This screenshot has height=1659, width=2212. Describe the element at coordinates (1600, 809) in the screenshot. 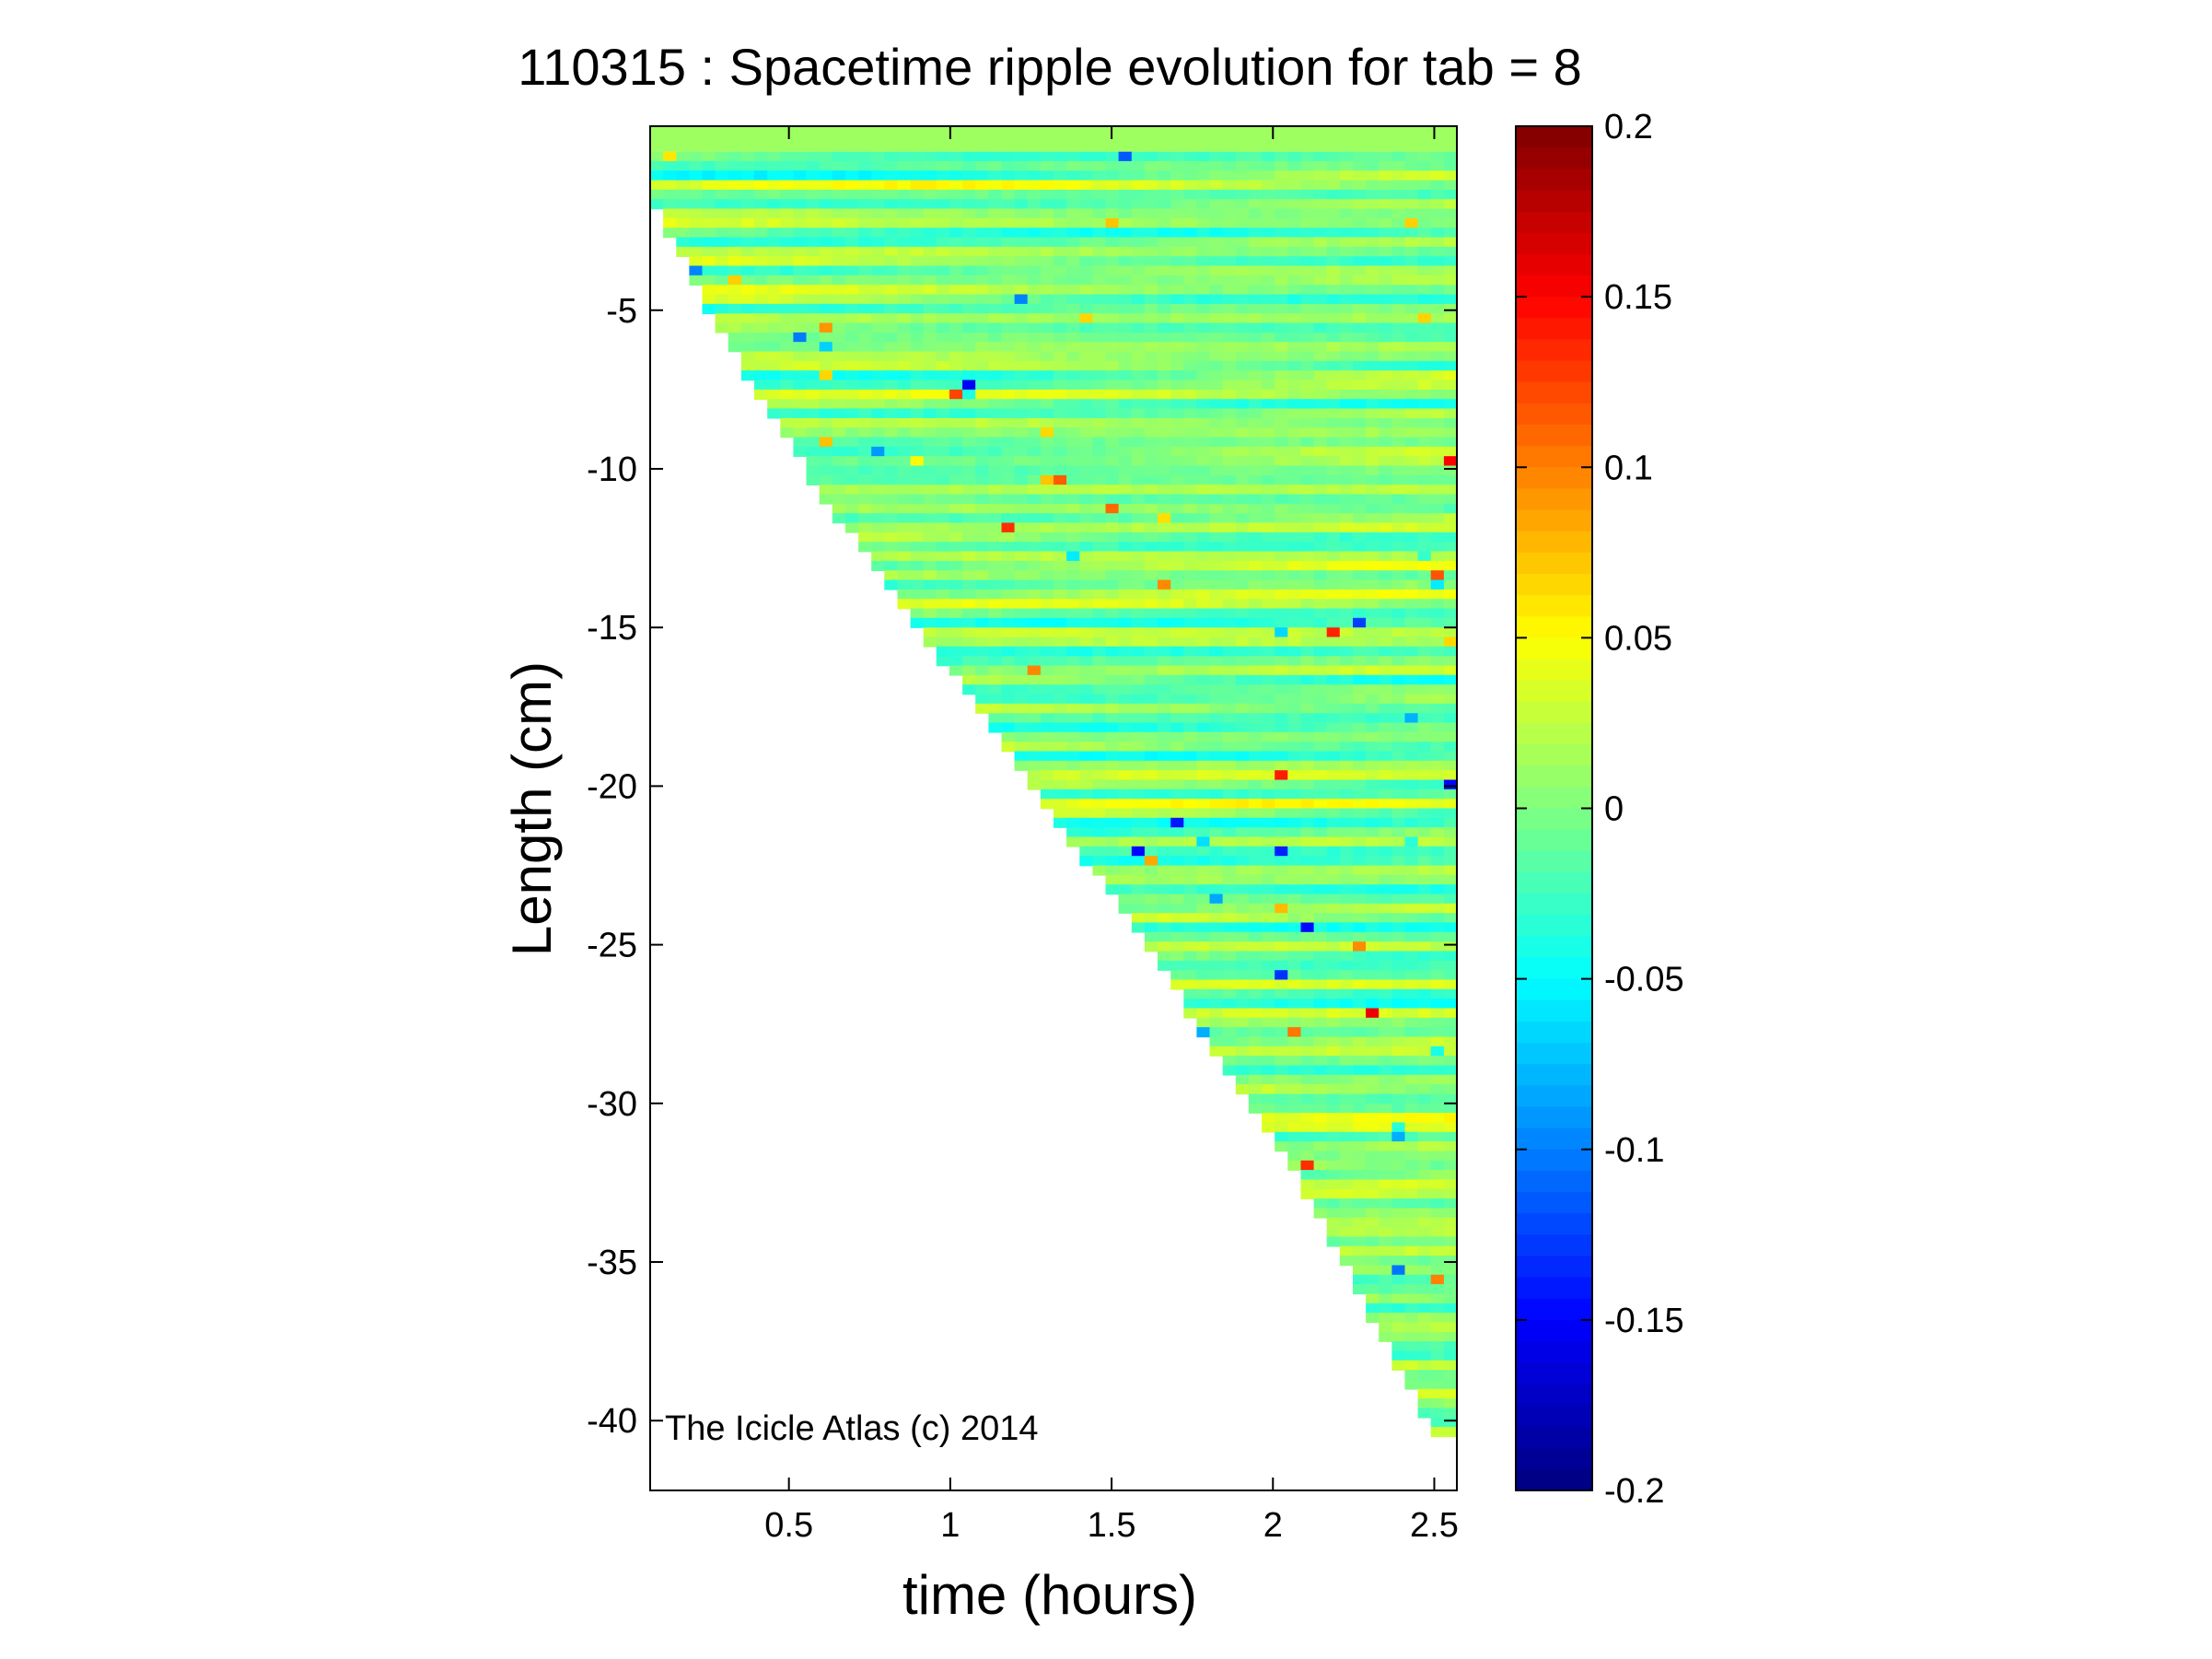

I see `colorbar-axis: 0.20.150.10.050-0.05-0.1-0.15-0.2` at that location.